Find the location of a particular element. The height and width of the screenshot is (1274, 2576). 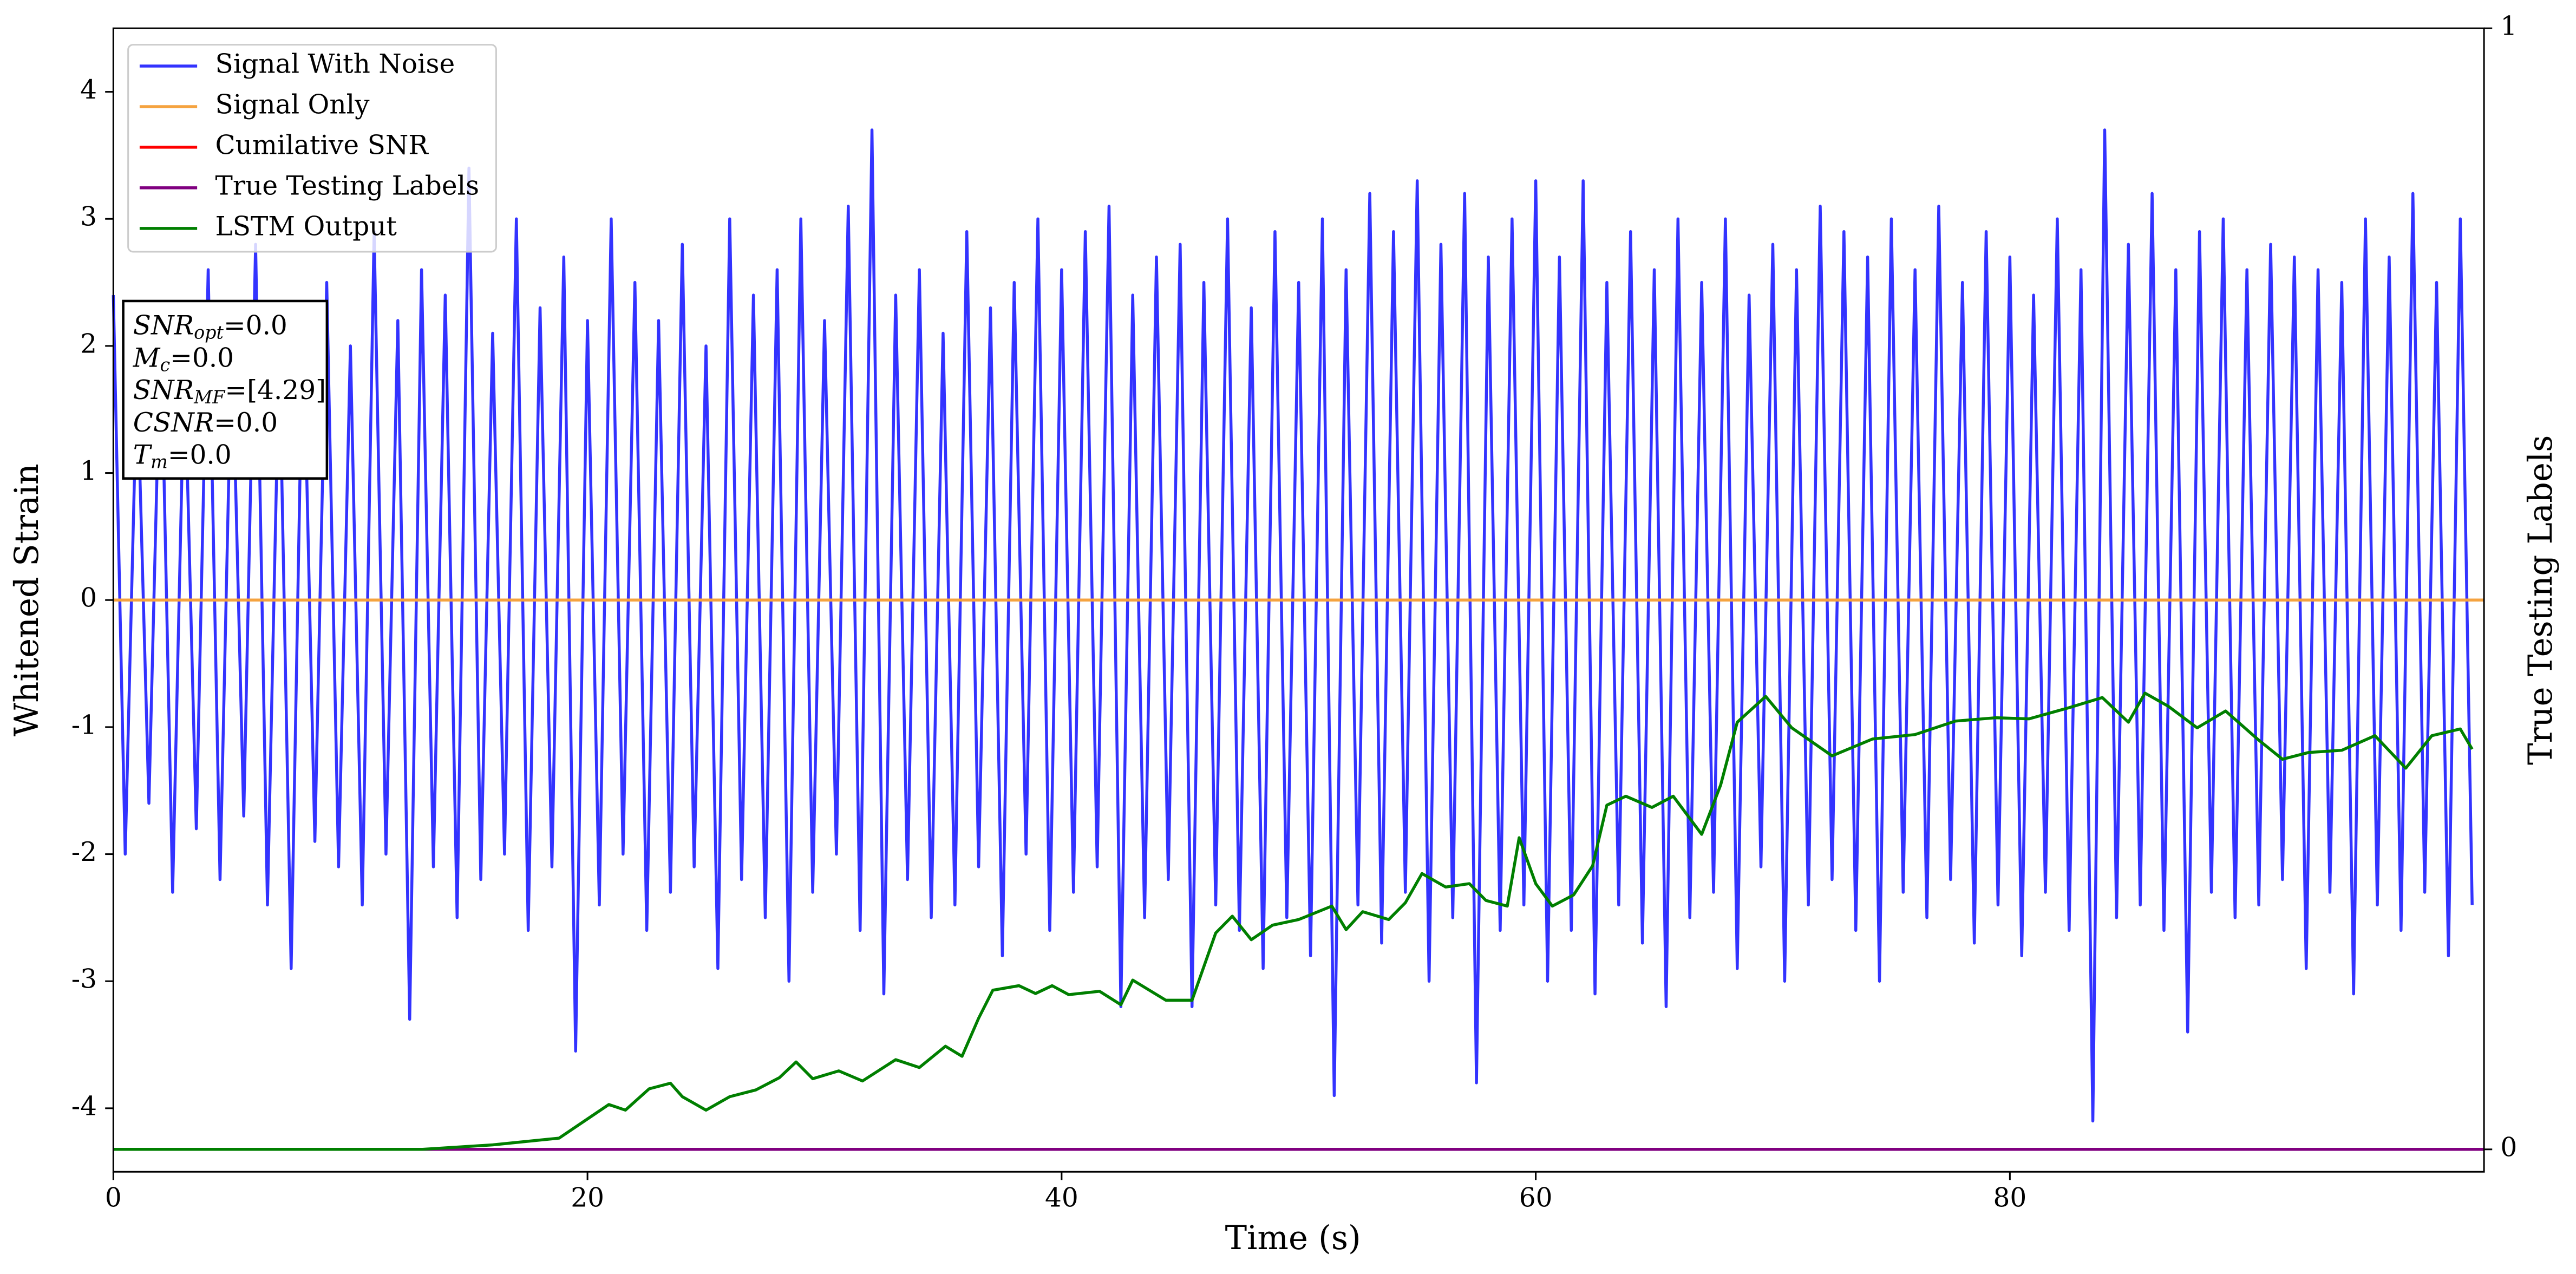

x-tick-label: 40 is located at coordinates (1061, 1197).